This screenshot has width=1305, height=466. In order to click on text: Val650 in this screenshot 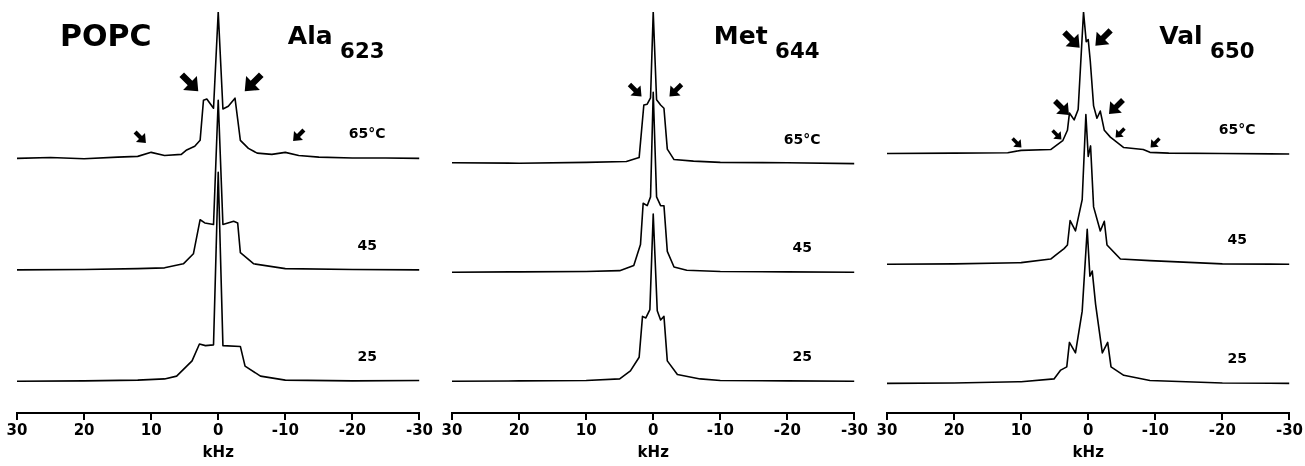, I will do `click(1207, 42)`.